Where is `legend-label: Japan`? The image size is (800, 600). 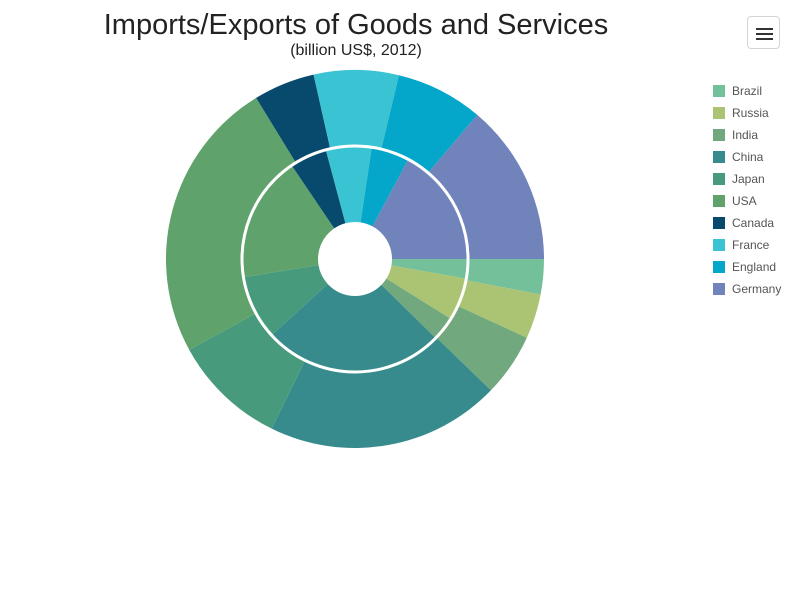 legend-label: Japan is located at coordinates (748, 179).